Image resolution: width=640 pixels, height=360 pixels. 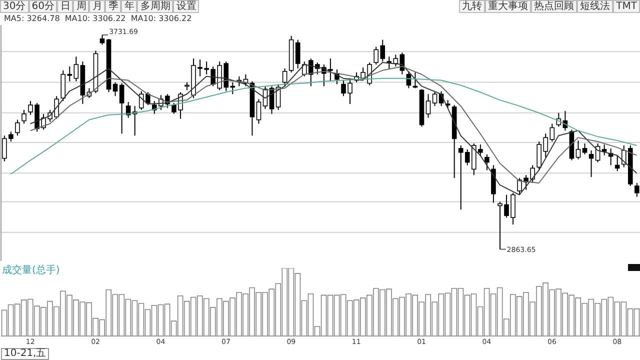 What do you see at coordinates (626, 6) in the screenshot?
I see `text: TMT` at bounding box center [626, 6].